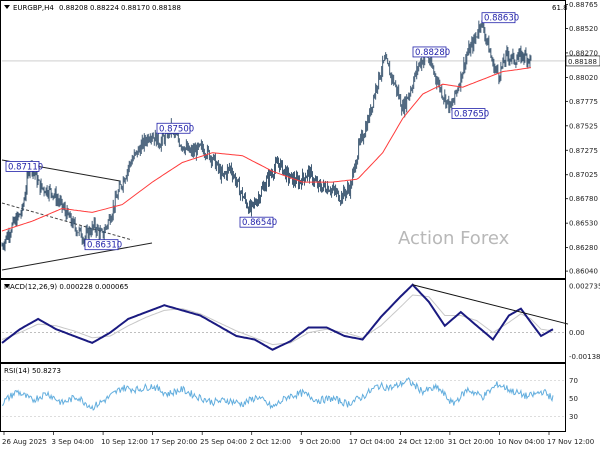 The height and width of the screenshot is (450, 600). I want to click on price-label-text: 0.86310, so click(104, 246).